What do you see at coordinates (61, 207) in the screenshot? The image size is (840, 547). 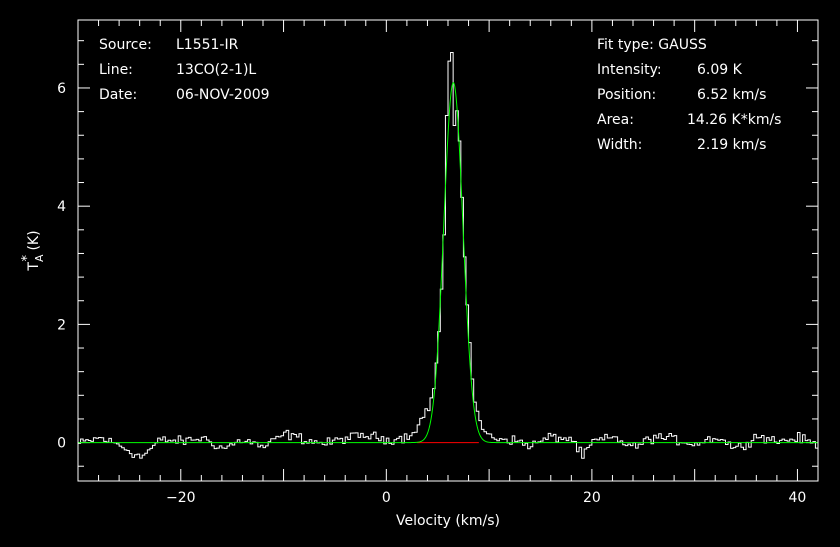 I see `y-tick-label: 4` at bounding box center [61, 207].